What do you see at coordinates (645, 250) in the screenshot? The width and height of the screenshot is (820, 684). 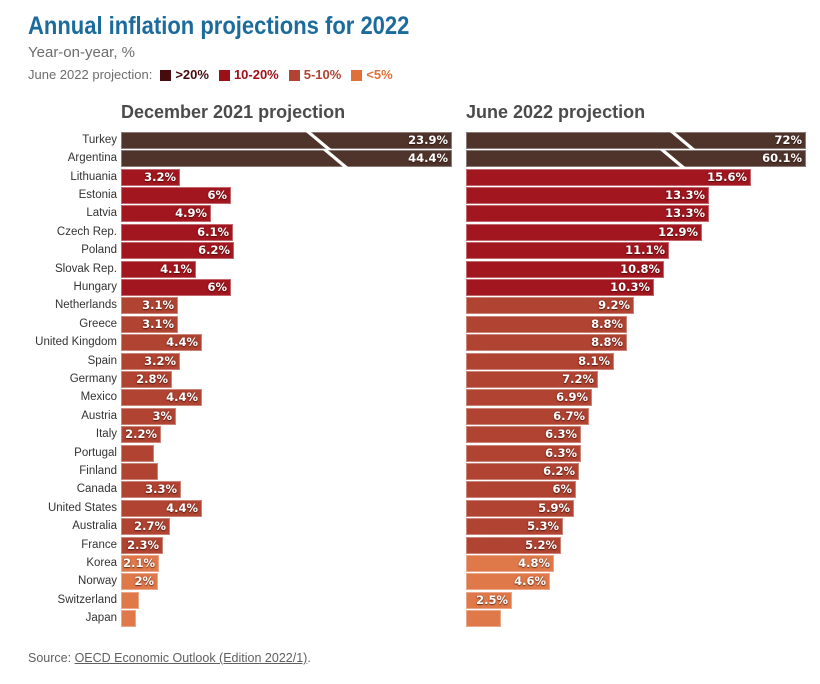 I see `june-value-label: 11.1%` at bounding box center [645, 250].